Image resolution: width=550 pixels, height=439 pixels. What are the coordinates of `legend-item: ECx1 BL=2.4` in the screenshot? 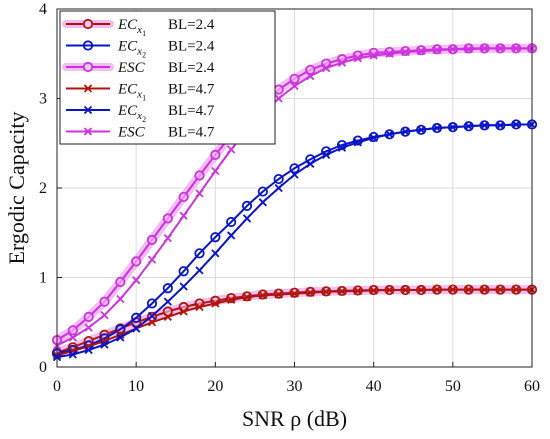 It's located at (138, 27).